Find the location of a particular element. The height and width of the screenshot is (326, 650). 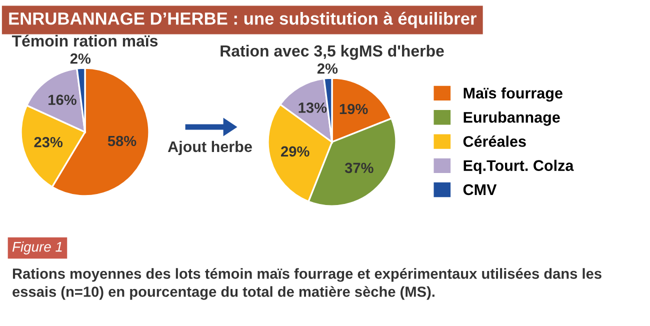

text: Ajout herbe is located at coordinates (210, 148).